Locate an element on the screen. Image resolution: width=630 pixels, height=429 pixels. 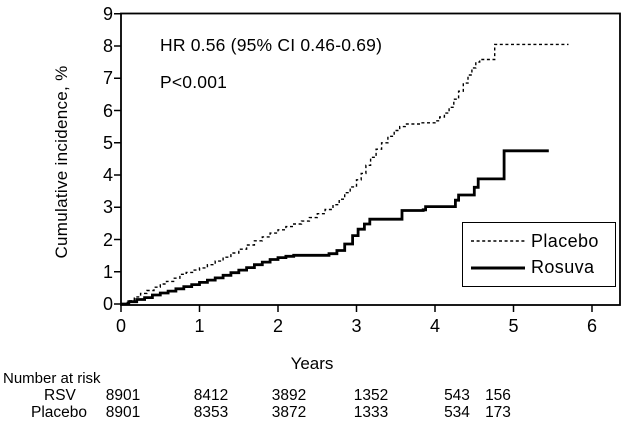
risk-value: 543 is located at coordinates (457, 395).